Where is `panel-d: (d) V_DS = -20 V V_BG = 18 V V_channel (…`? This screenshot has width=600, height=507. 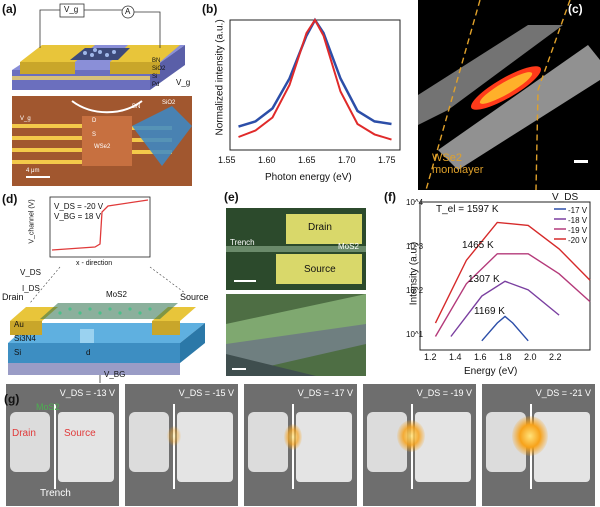 panel-d: (d) V_DS = -20 V V_BG = 18 V V_channel (… is located at coordinates (107, 285).